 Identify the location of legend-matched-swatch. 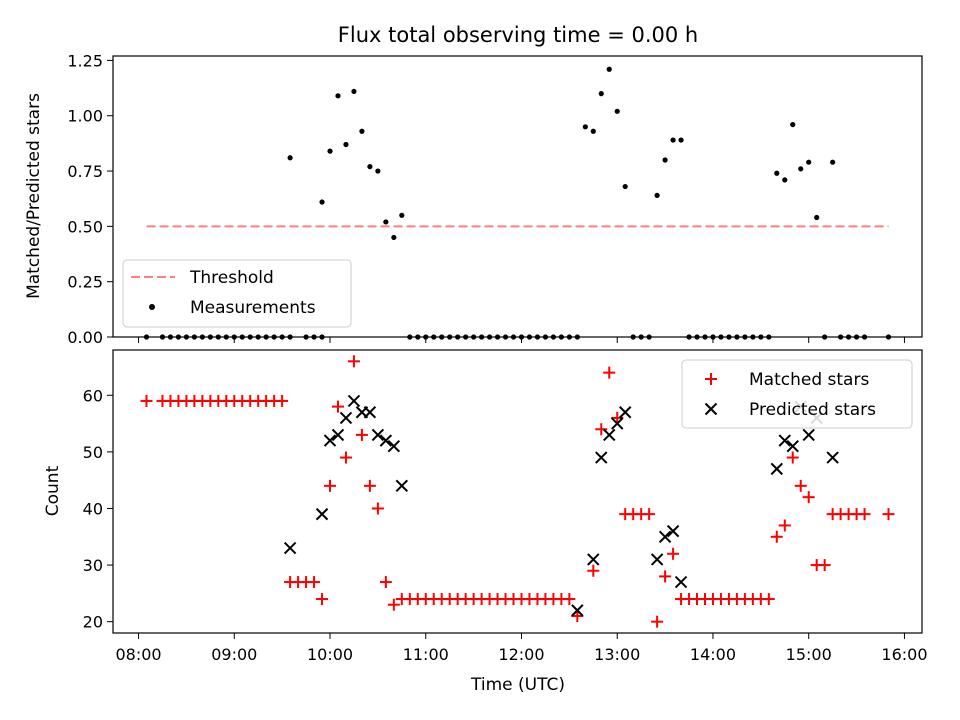
(711, 379).